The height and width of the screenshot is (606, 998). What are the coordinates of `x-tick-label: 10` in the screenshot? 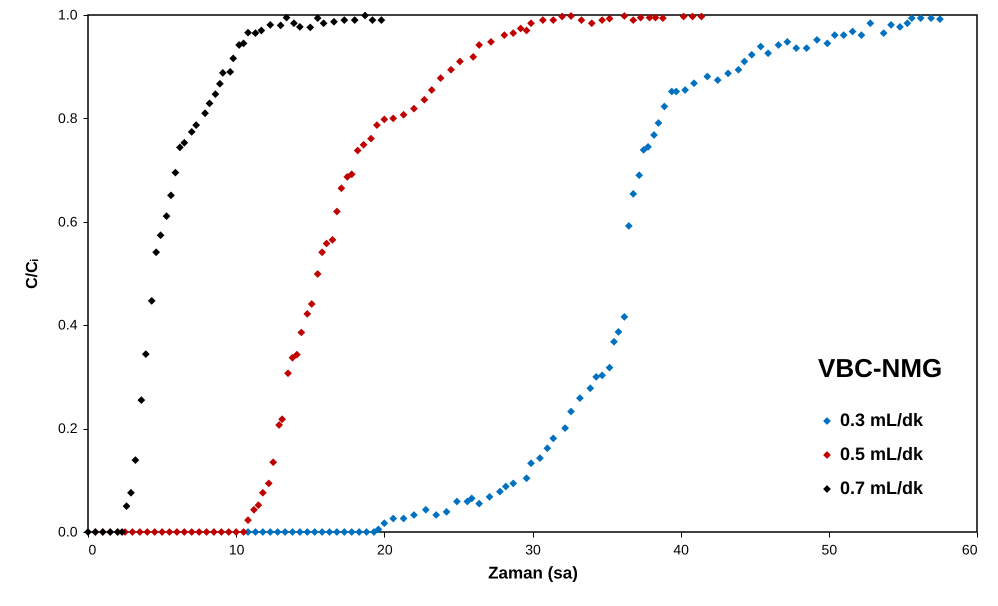 It's located at (236, 550).